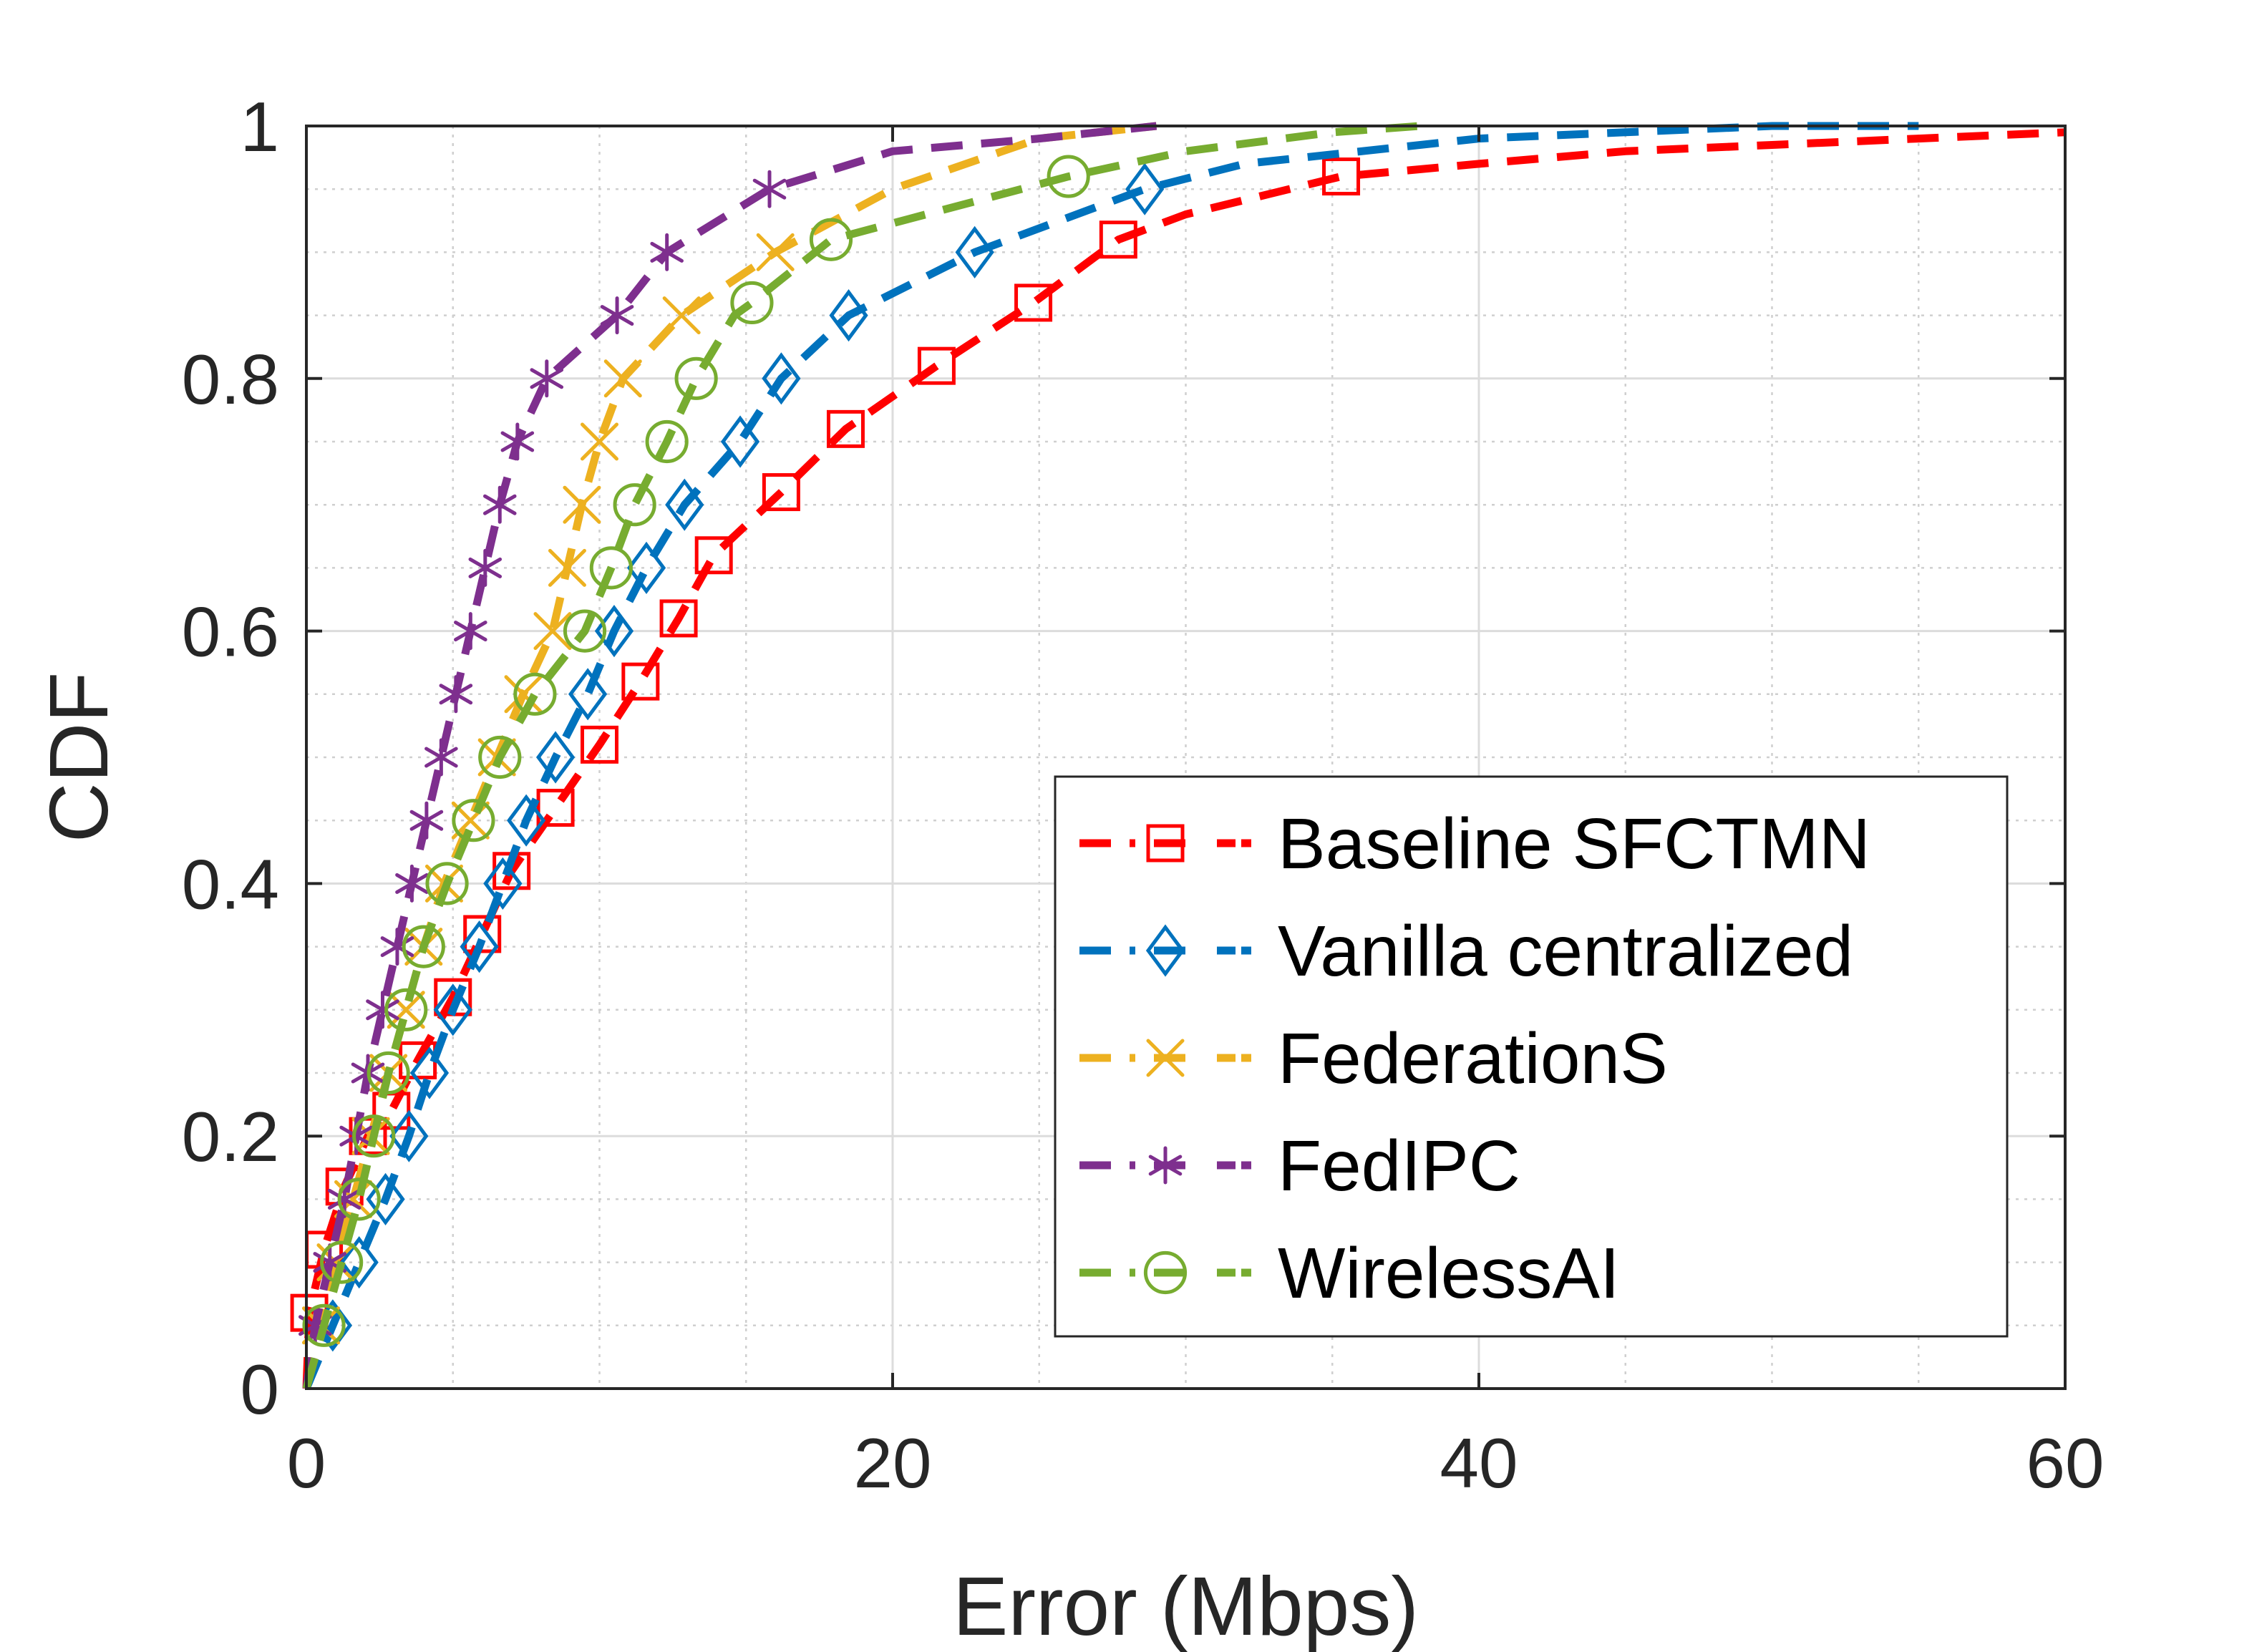 The height and width of the screenshot is (1652, 2267). What do you see at coordinates (1466, 951) in the screenshot?
I see `legend-item-vanilla-centralized: Vanilla centralized` at bounding box center [1466, 951].